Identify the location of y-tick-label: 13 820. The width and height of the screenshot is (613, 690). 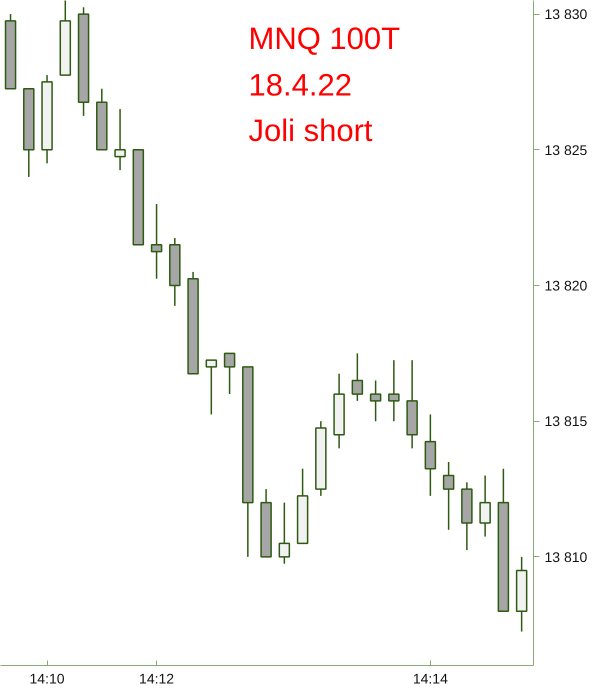
(566, 286).